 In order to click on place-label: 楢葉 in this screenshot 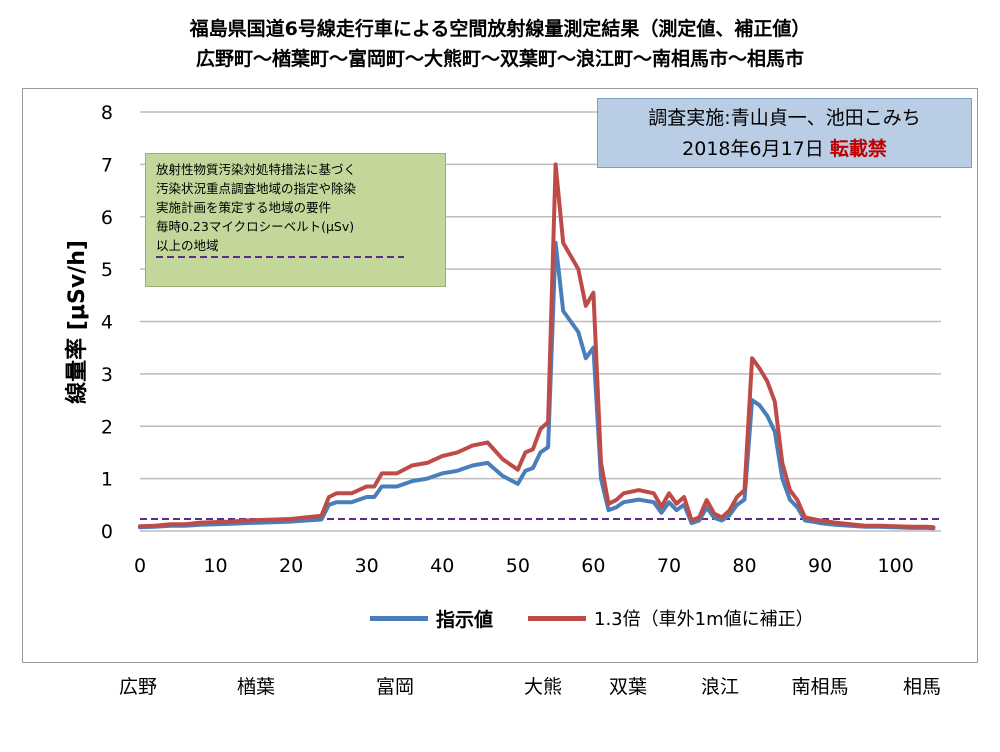, I will do `click(256, 687)`.